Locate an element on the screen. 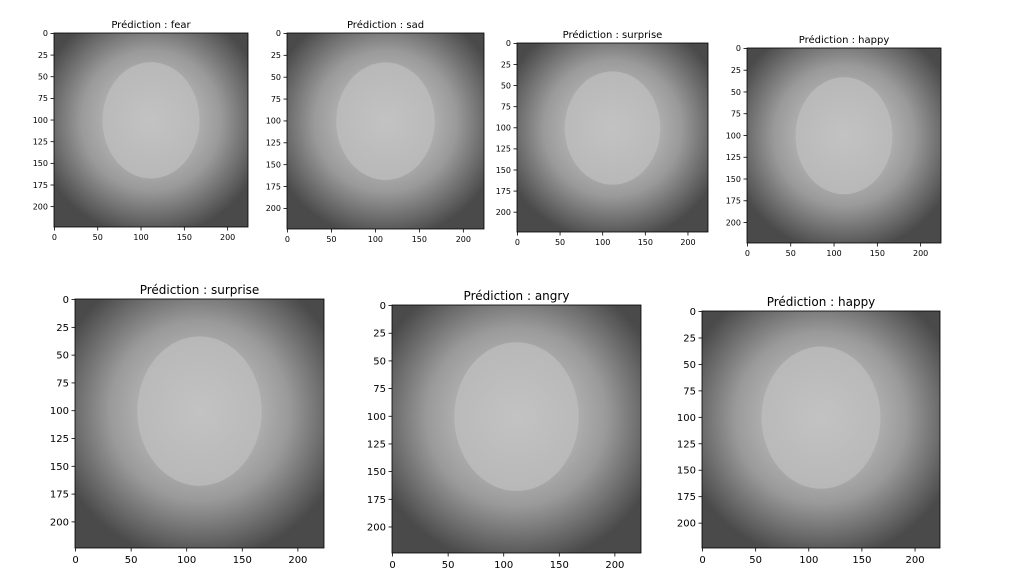  subplot-title: Prédiction : happy is located at coordinates (844, 40).